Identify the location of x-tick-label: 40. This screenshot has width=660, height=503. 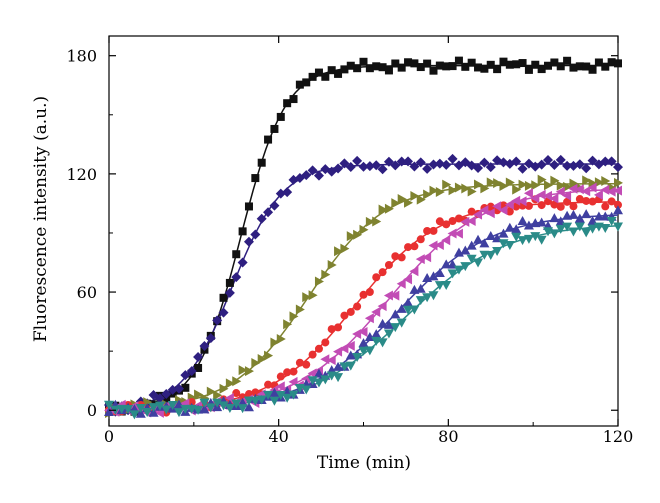
(278, 436).